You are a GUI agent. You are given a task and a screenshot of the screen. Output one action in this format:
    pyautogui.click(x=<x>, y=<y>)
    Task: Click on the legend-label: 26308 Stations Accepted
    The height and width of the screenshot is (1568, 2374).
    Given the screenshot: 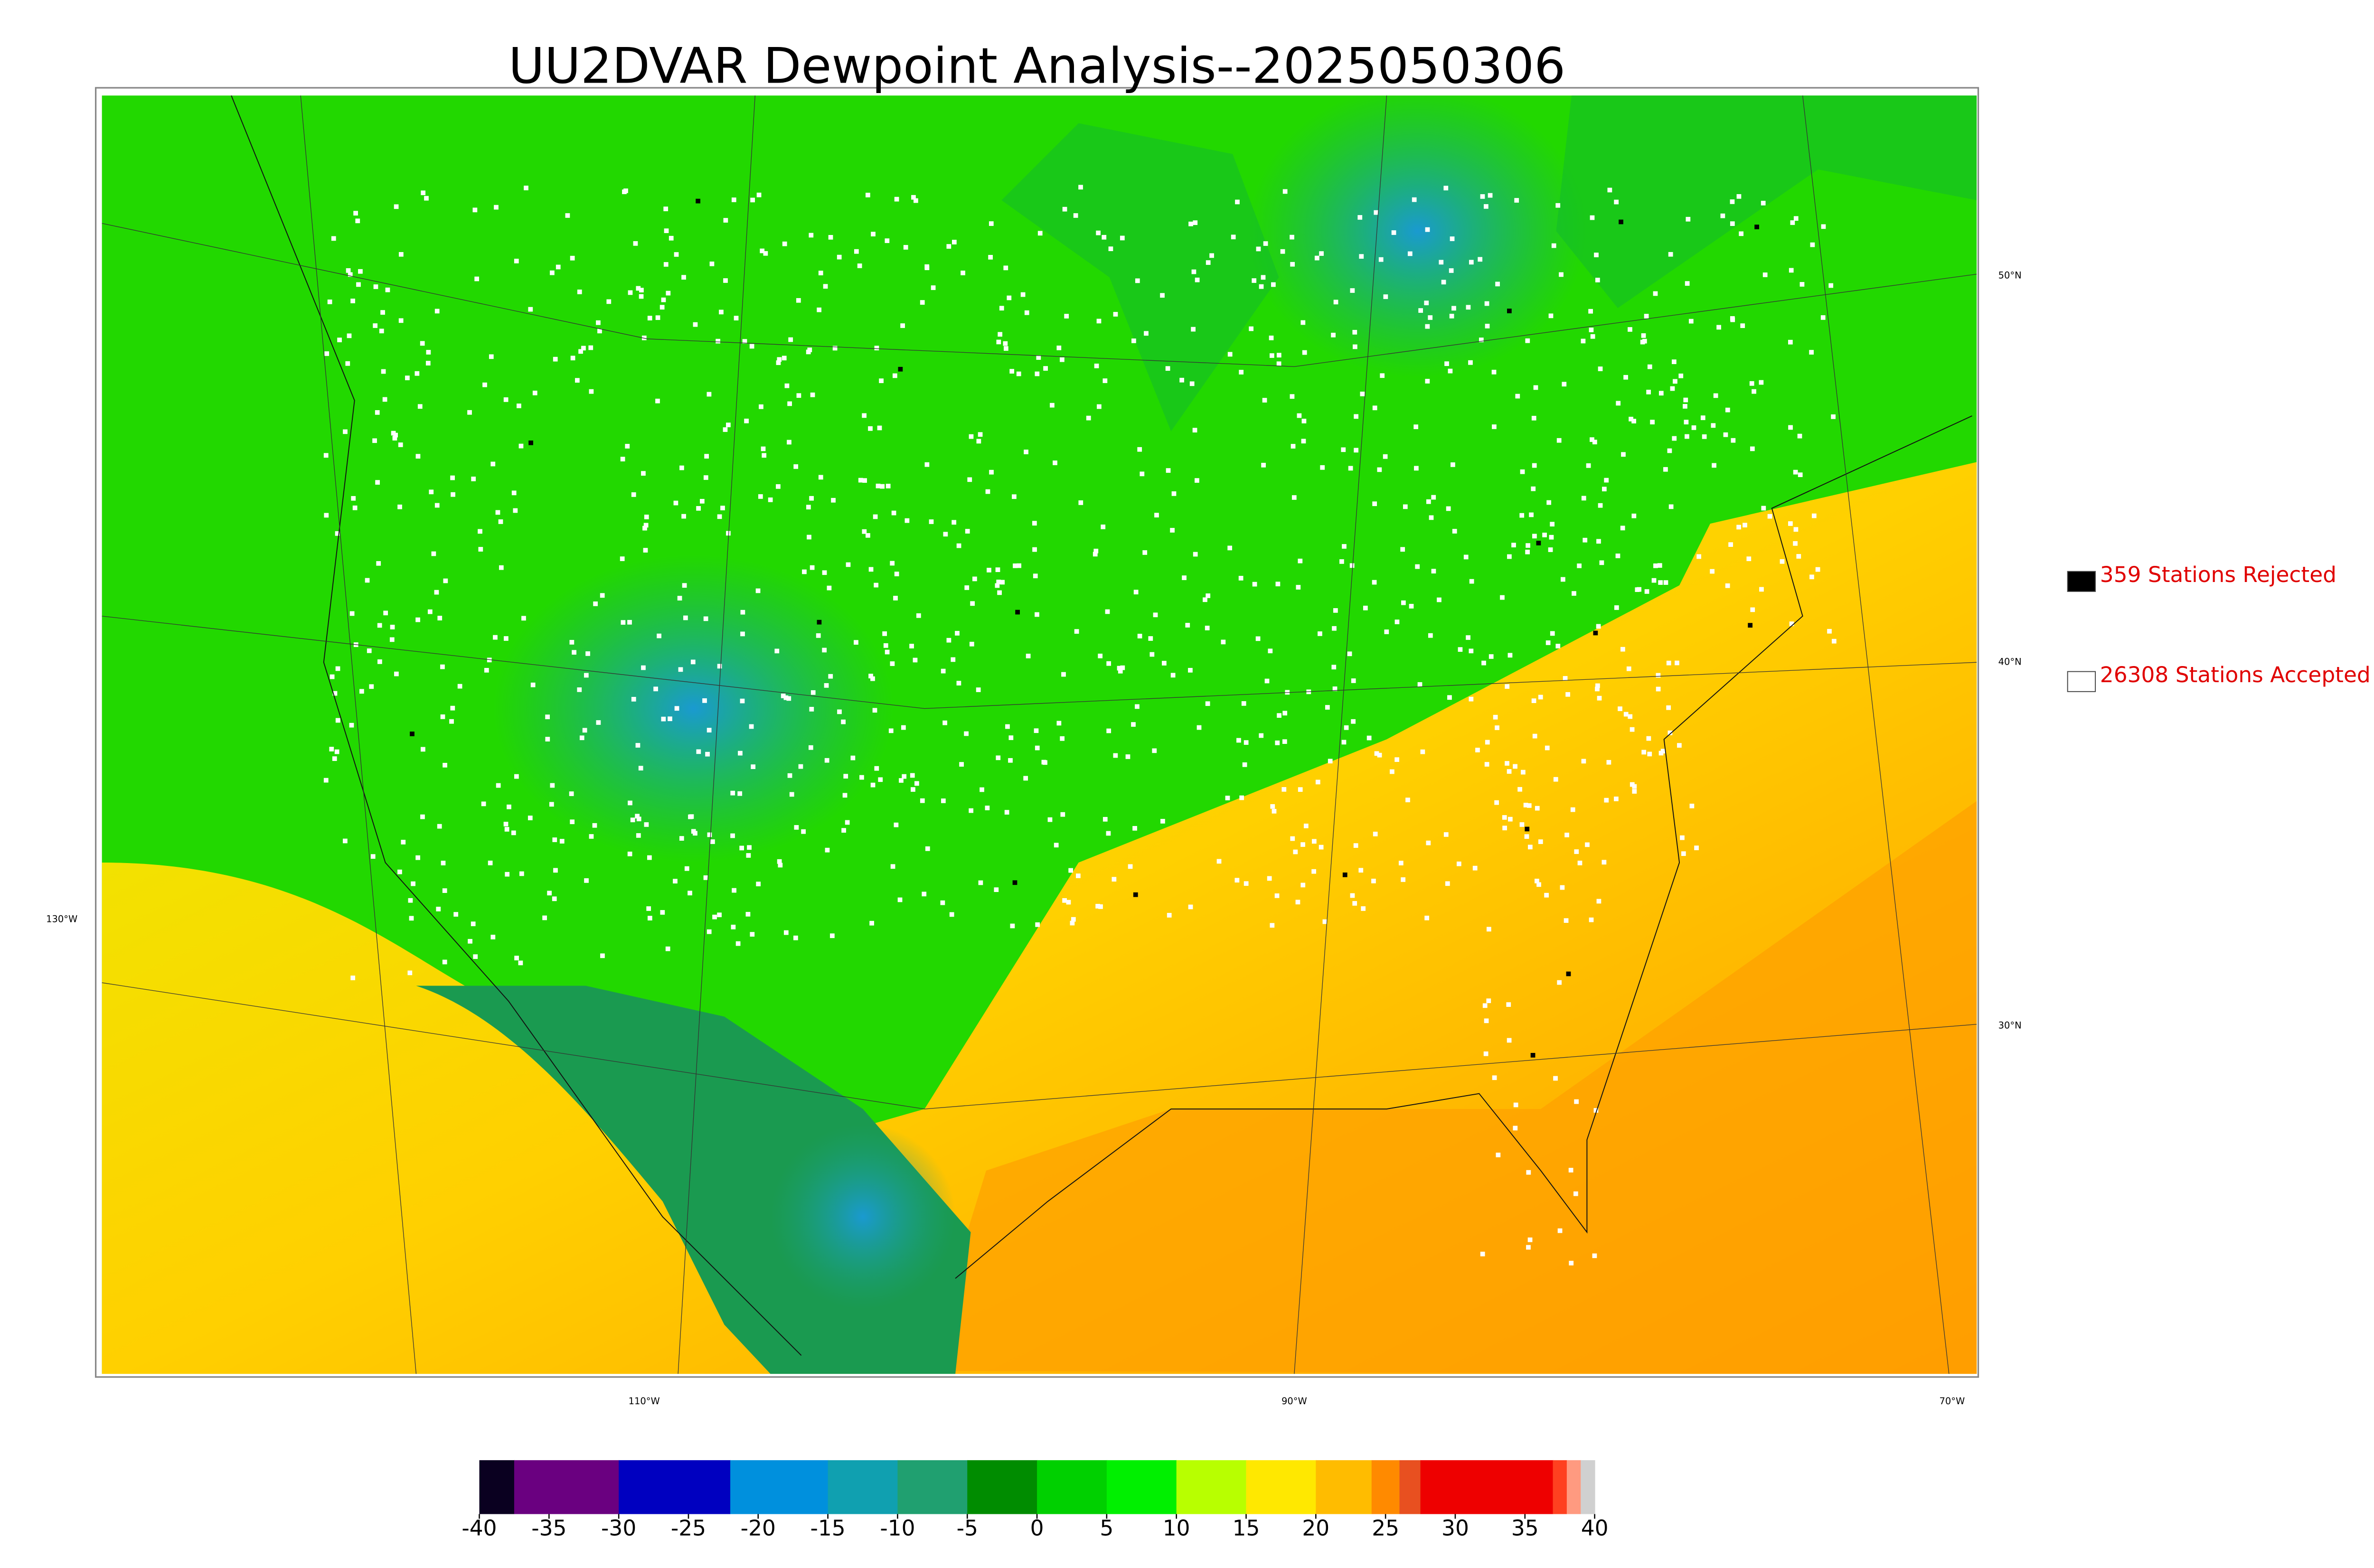 What is the action you would take?
    pyautogui.click(x=2235, y=675)
    